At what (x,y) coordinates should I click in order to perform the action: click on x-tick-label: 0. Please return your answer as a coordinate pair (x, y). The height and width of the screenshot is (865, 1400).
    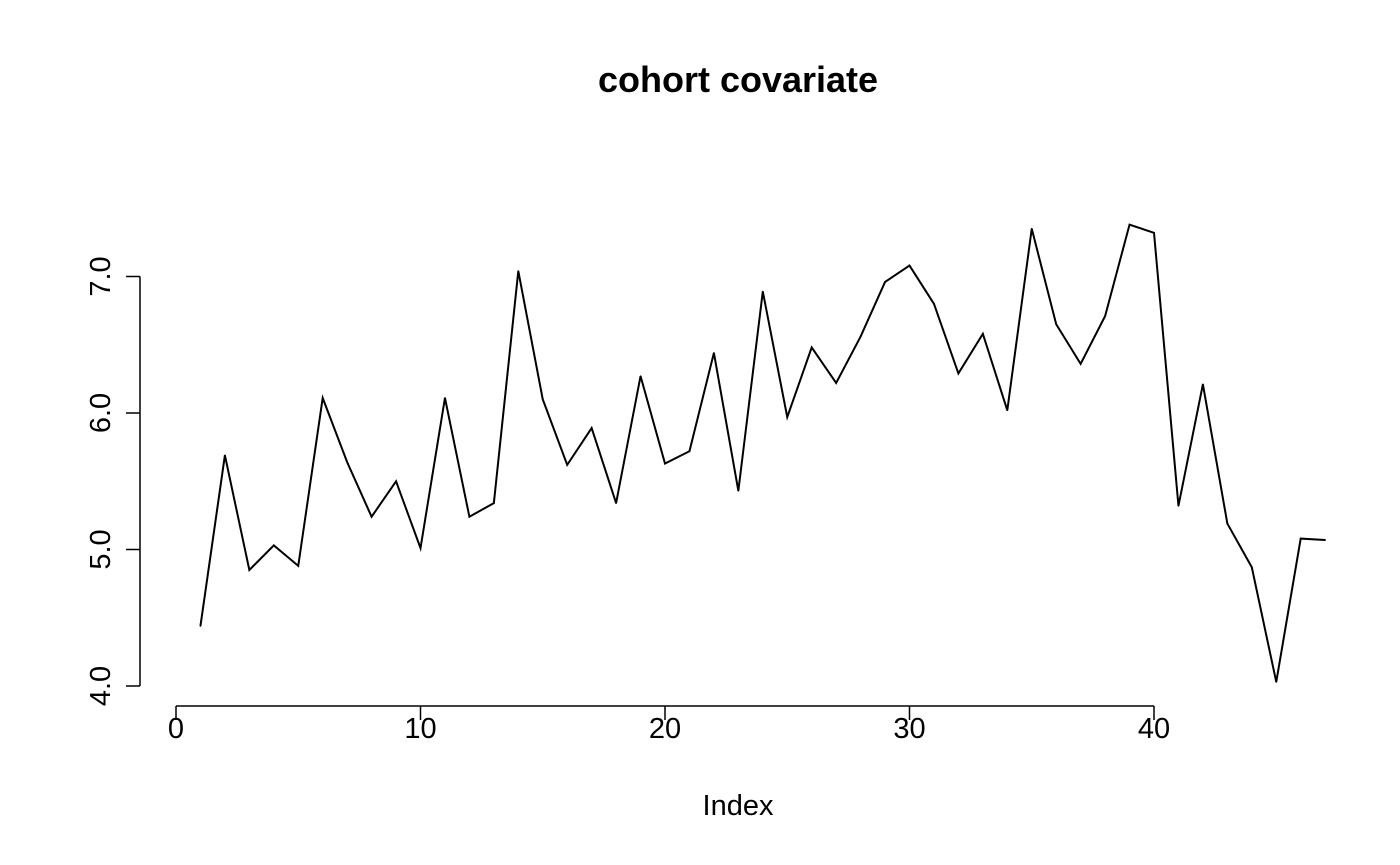
    Looking at the image, I should click on (176, 729).